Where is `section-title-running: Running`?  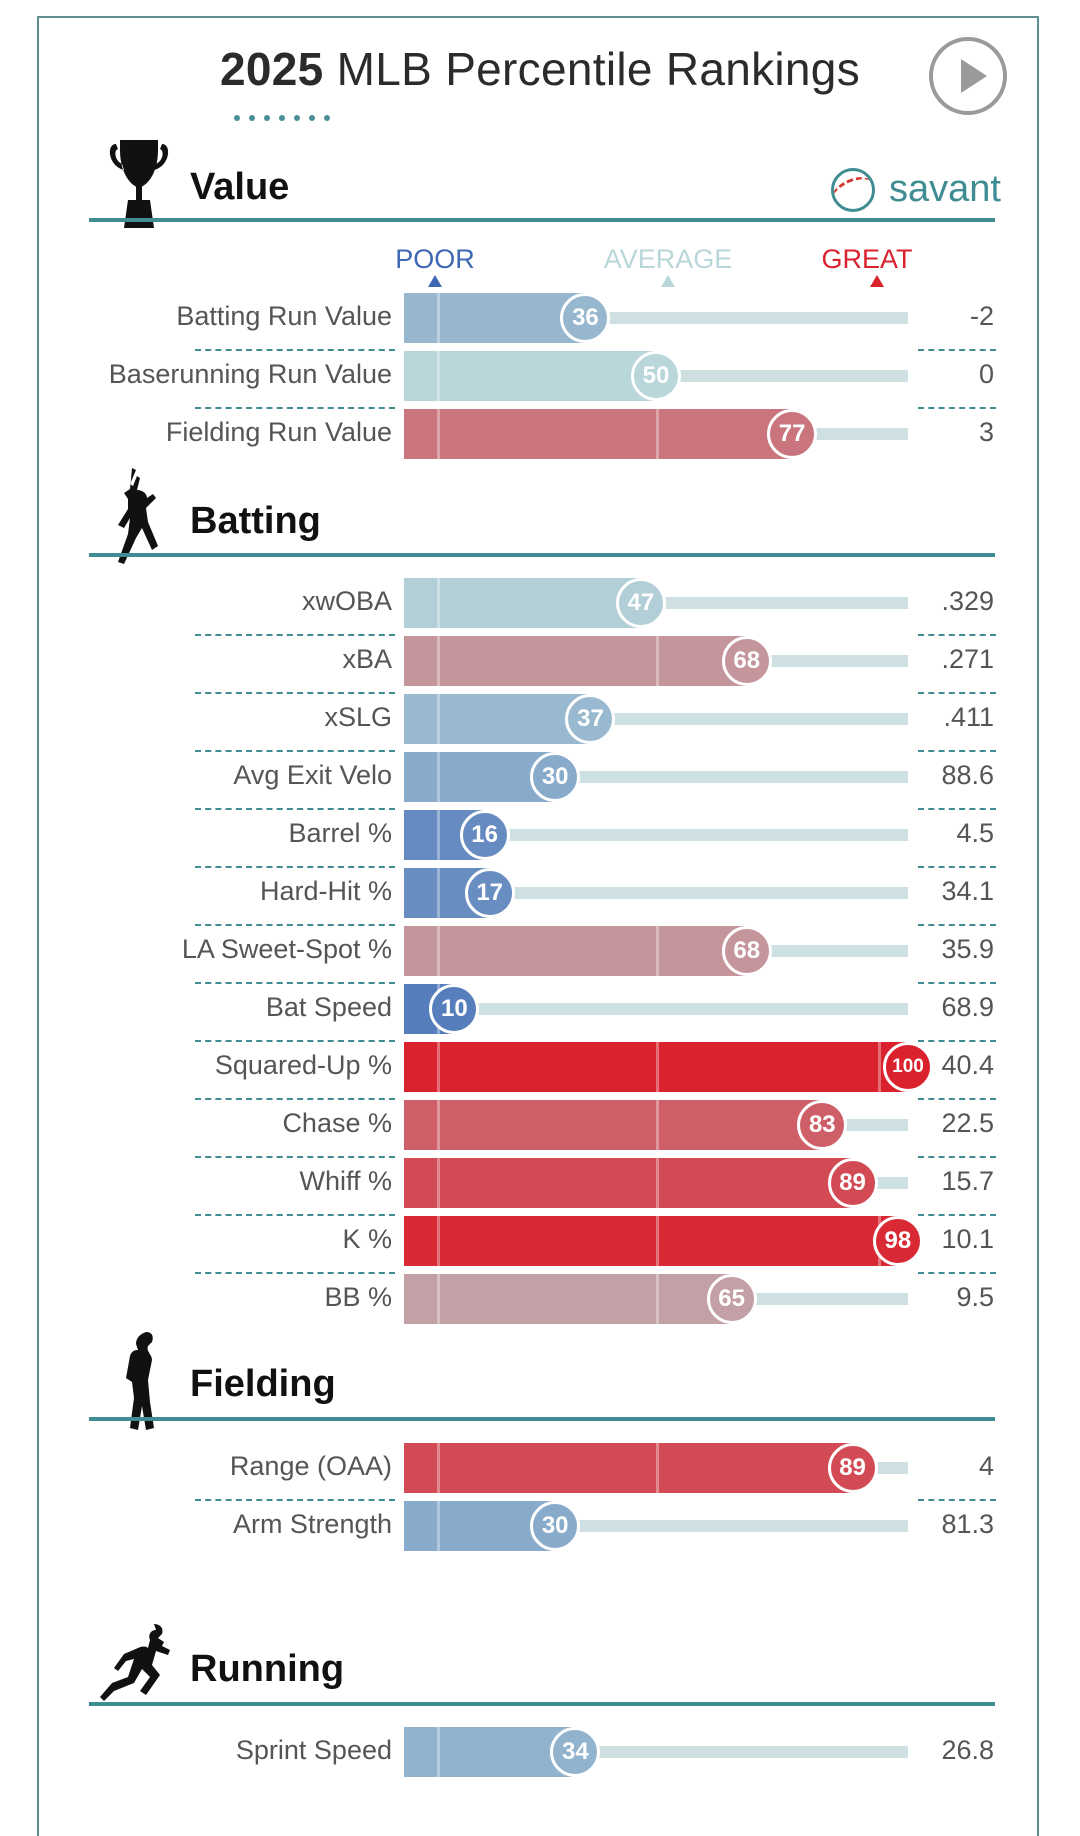
section-title-running: Running is located at coordinates (267, 1669).